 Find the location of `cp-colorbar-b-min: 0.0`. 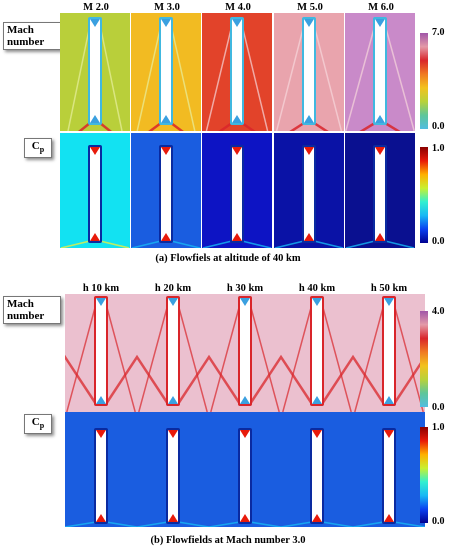

cp-colorbar-b-min: 0.0 is located at coordinates (438, 521).